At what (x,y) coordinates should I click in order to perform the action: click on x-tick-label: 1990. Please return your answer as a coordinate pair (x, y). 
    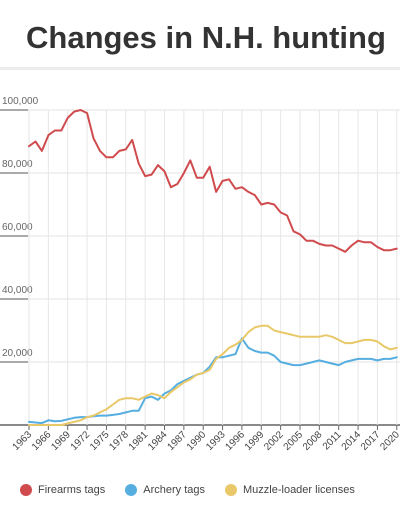
    Looking at the image, I should click on (197, 441).